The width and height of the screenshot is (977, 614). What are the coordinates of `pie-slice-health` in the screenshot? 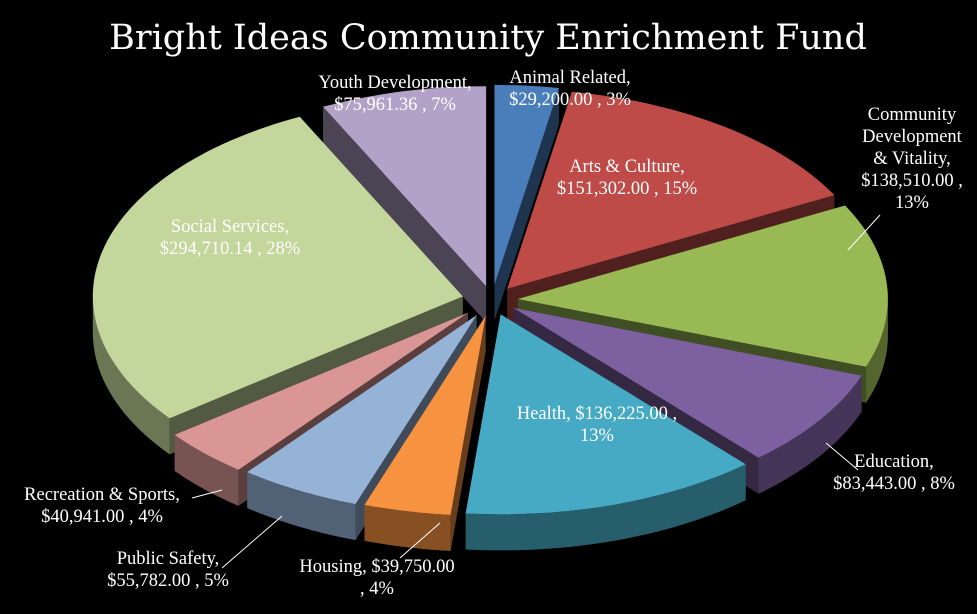 It's located at (605, 432).